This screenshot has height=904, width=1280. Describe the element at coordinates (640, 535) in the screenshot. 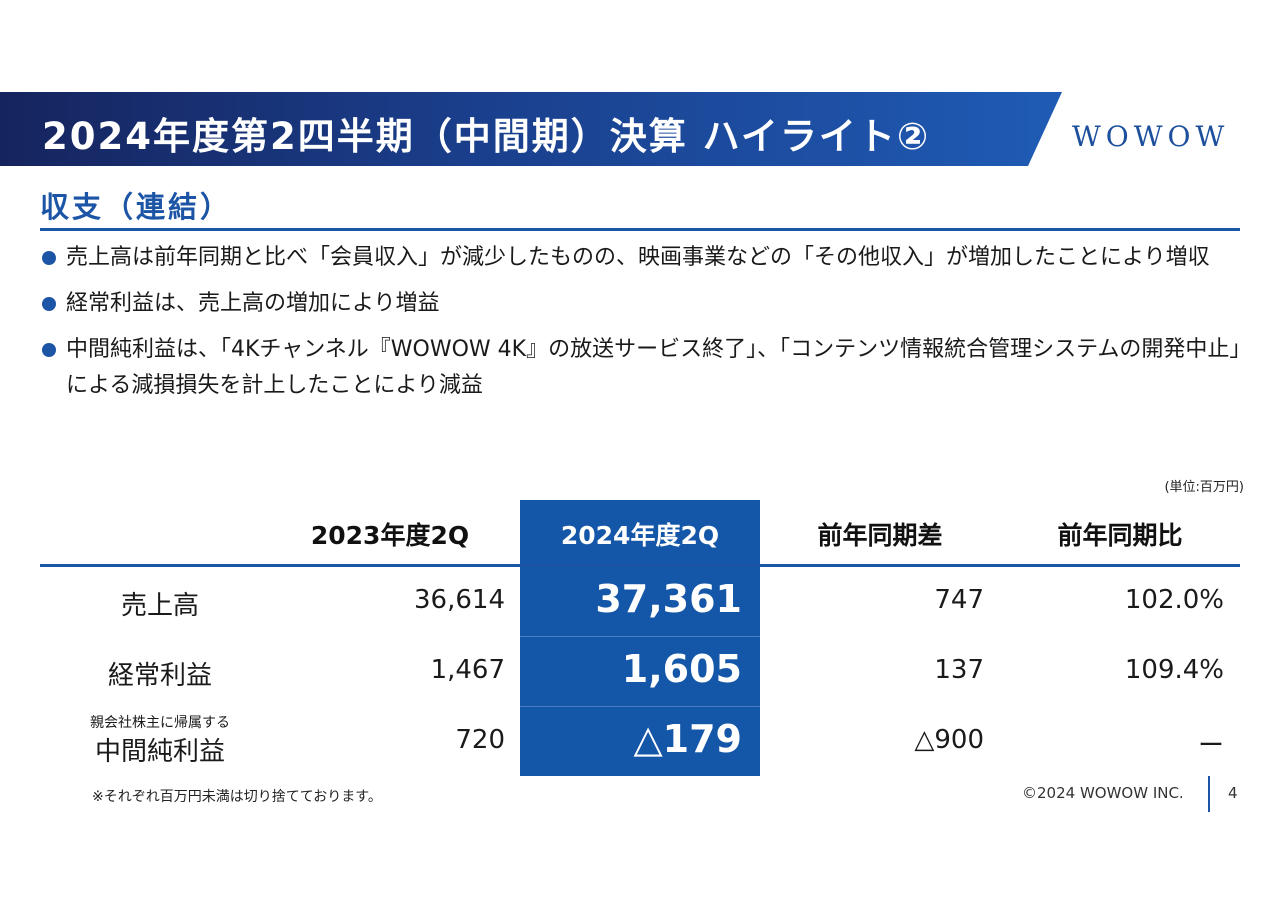

I see `header-current-year: 2024年度2Q` at that location.